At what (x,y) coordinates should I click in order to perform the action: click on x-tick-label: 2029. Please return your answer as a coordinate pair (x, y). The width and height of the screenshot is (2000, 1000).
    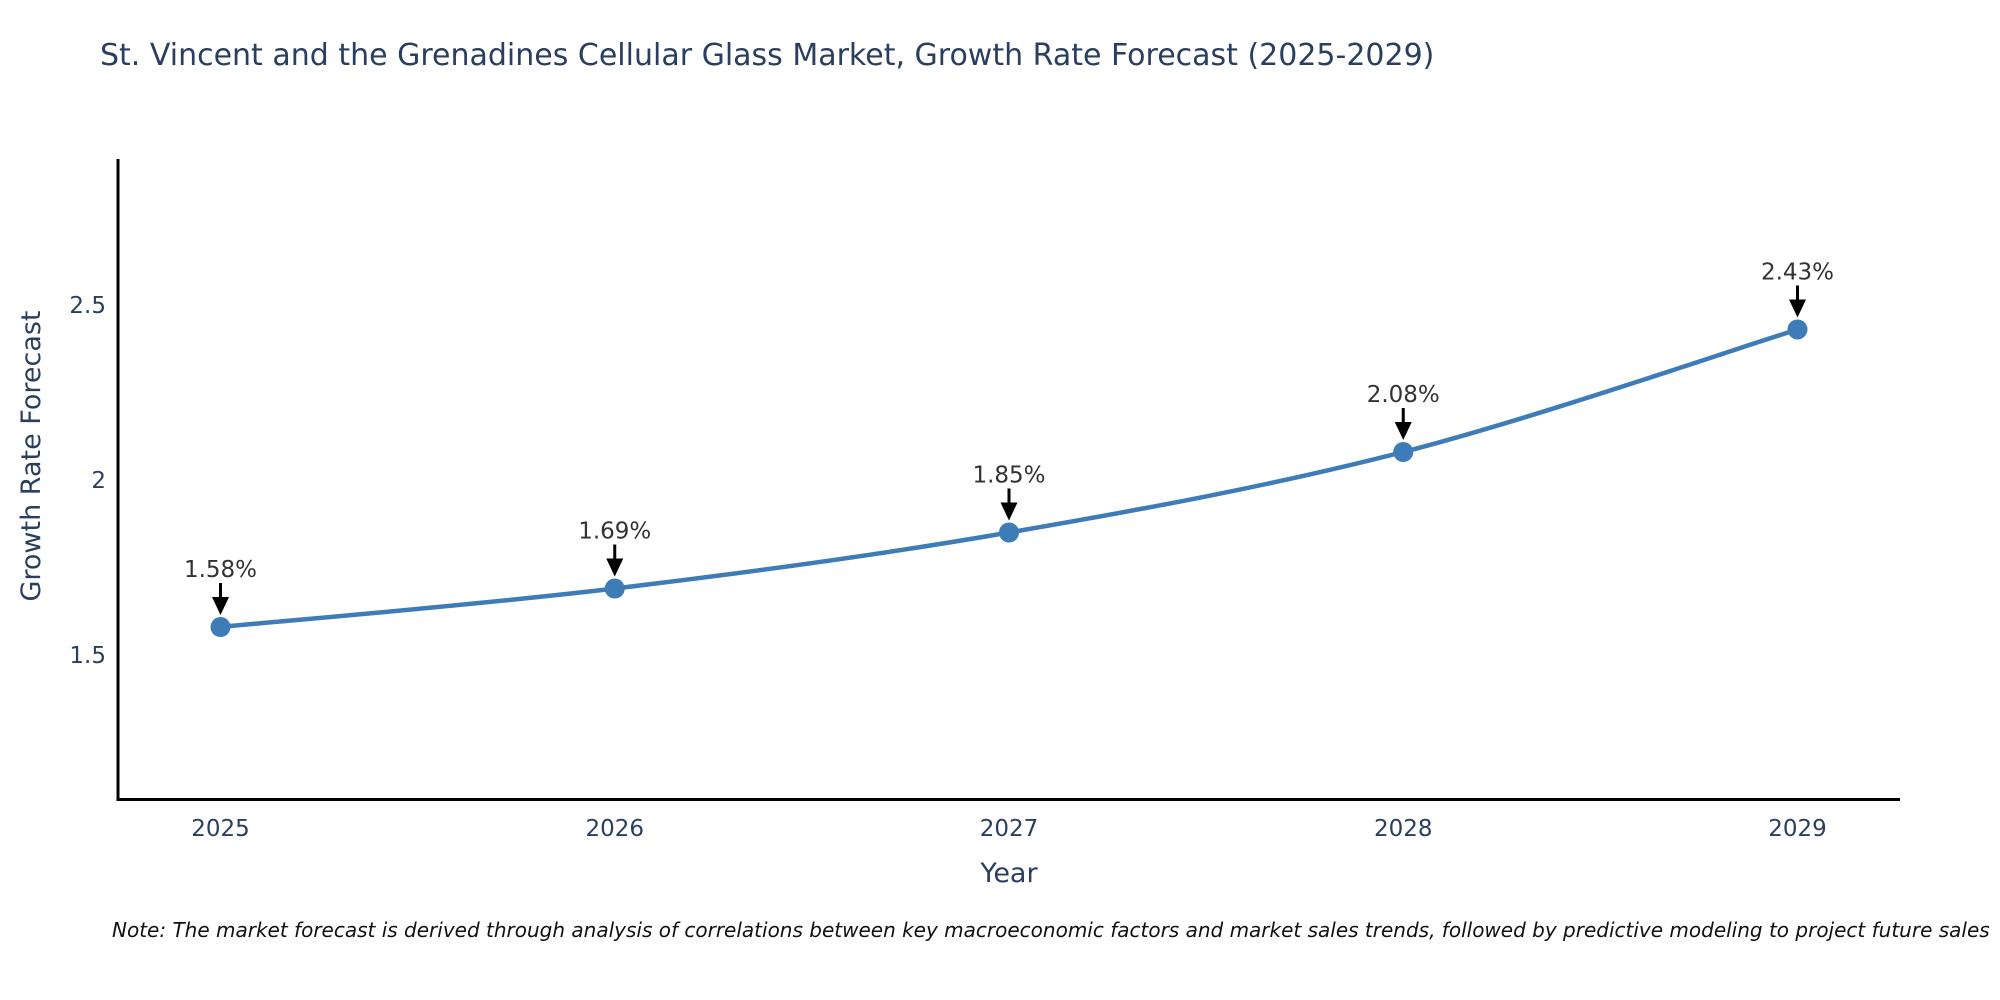
    Looking at the image, I should click on (1797, 829).